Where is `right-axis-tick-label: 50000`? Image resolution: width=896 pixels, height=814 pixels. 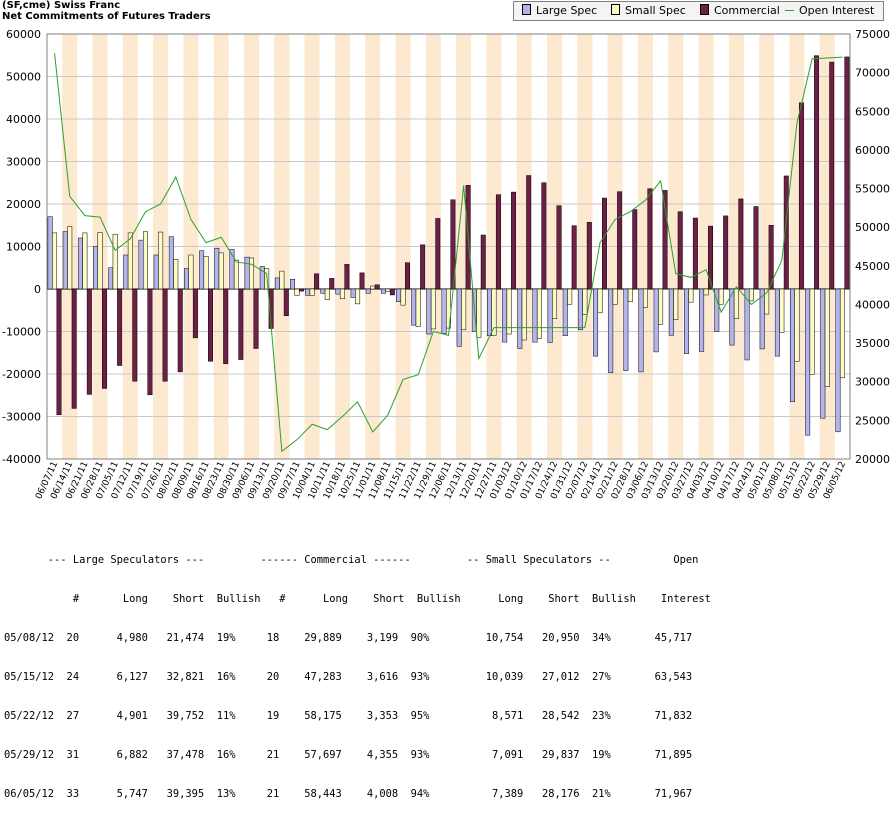 right-axis-tick-label: 50000 is located at coordinates (872, 227).